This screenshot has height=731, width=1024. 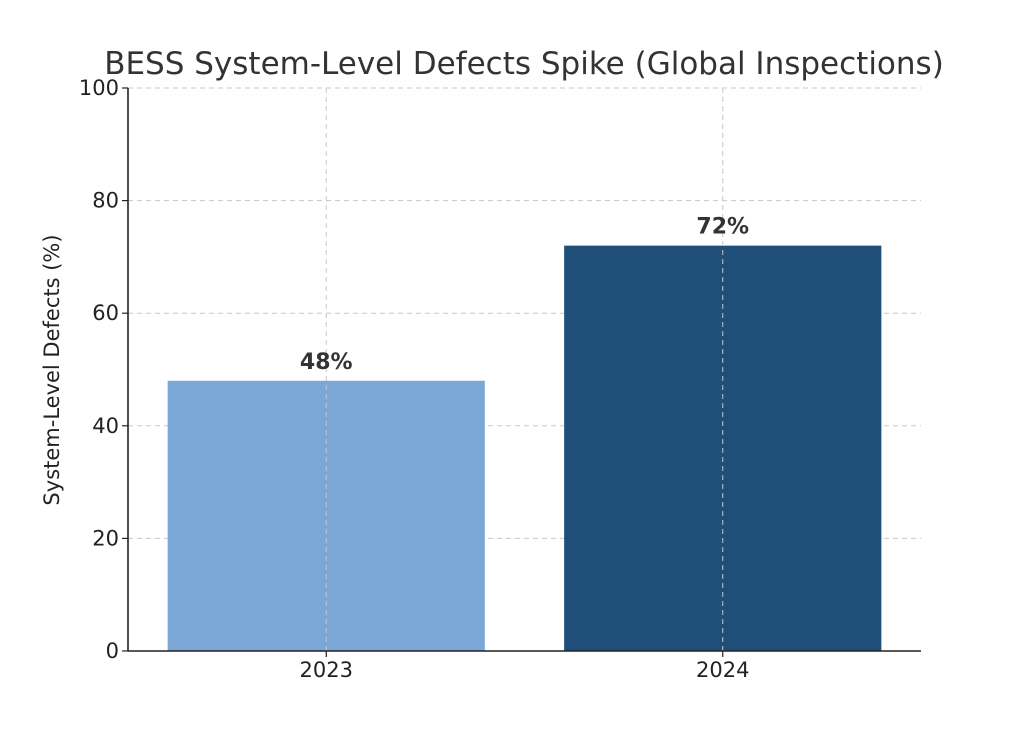 What do you see at coordinates (105, 313) in the screenshot?
I see `y-tick-label-60: 60` at bounding box center [105, 313].